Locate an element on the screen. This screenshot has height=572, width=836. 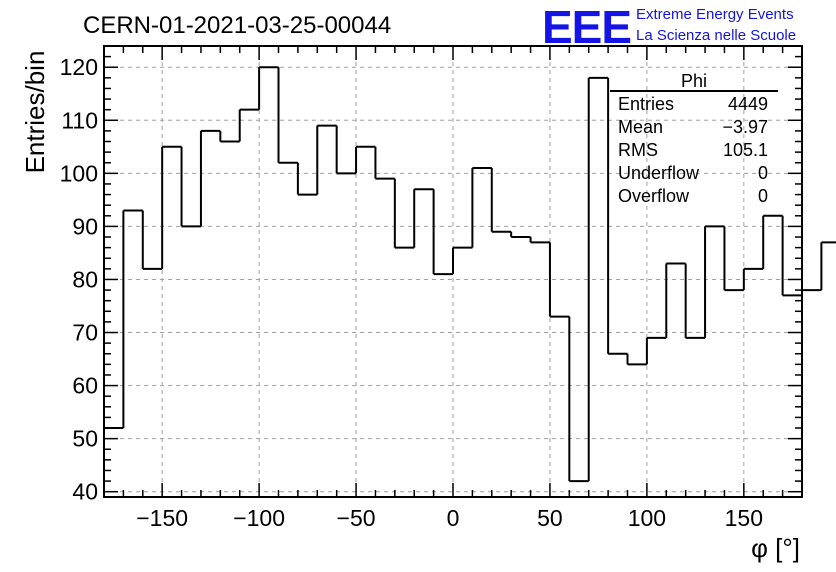
x-tick-label: 50 is located at coordinates (550, 518).